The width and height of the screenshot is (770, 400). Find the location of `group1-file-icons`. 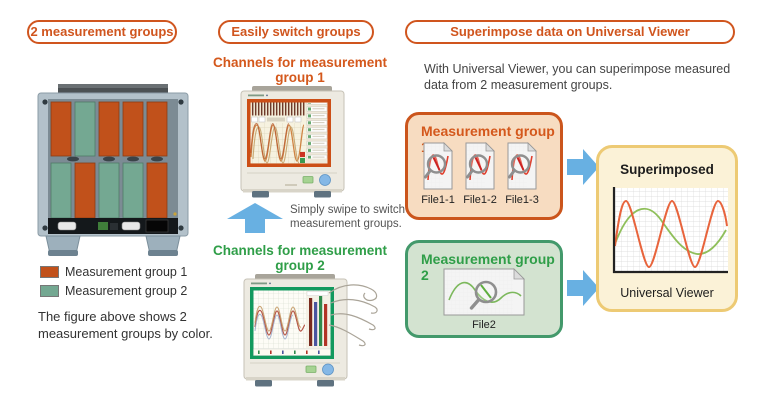

group1-file-icons is located at coordinates (480, 166).